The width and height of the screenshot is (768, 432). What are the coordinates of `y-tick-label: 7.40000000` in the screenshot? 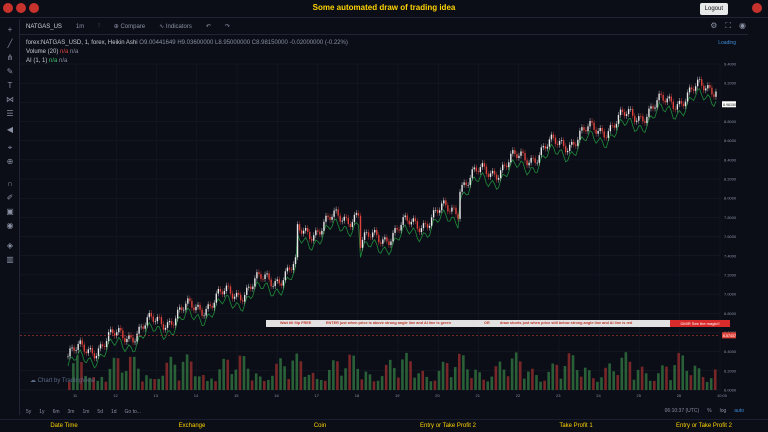 It's located at (730, 255).